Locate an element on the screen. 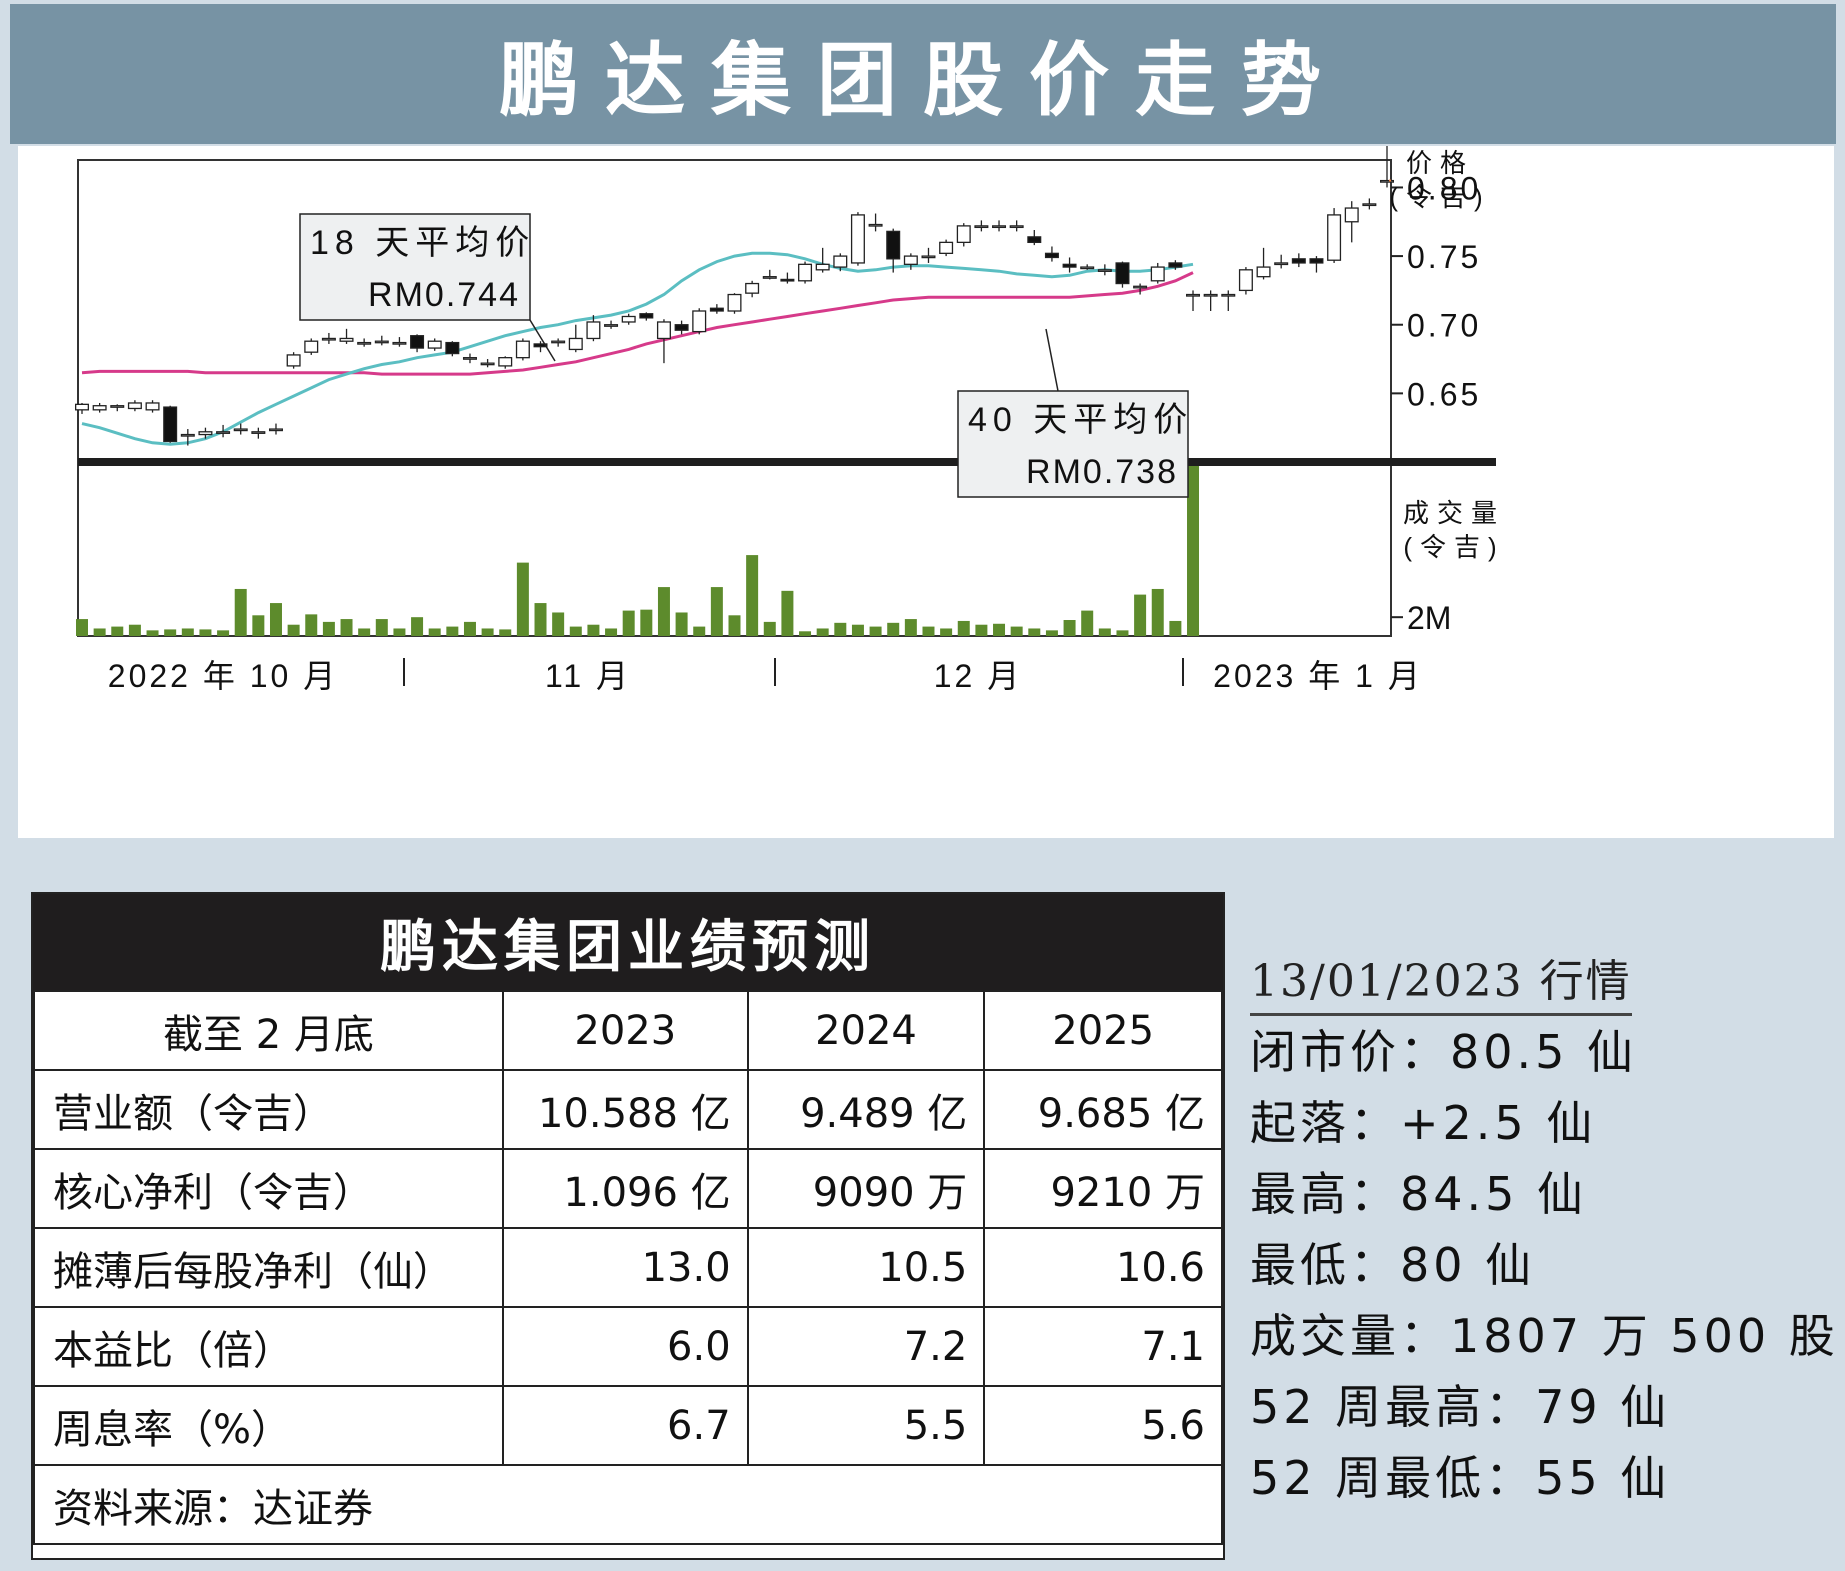  market-date-wrap: 13/01/2023 行情 is located at coordinates (1545, 981).